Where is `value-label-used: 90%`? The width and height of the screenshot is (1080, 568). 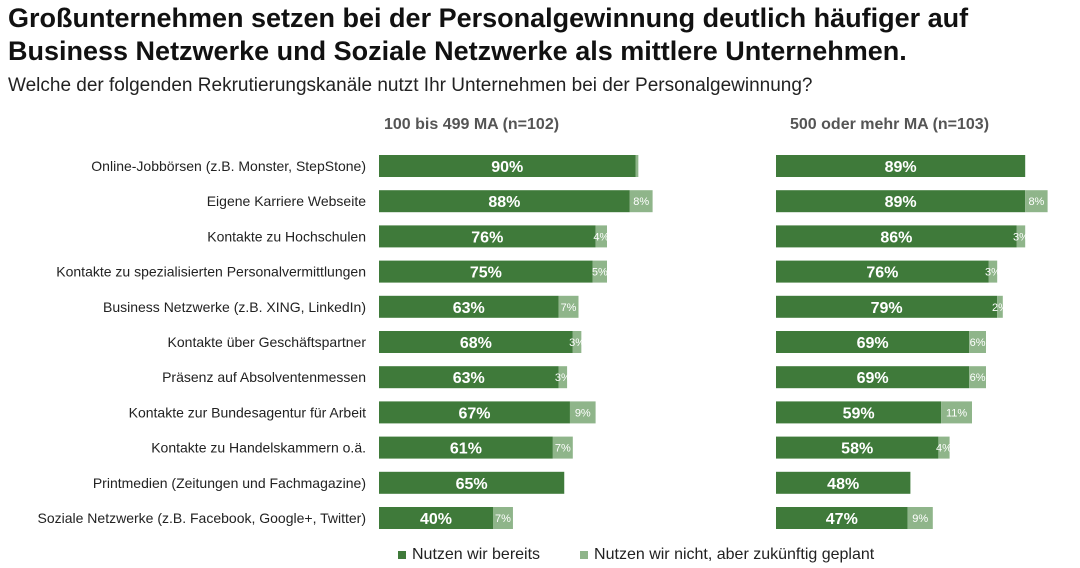
value-label-used: 90% is located at coordinates (507, 167).